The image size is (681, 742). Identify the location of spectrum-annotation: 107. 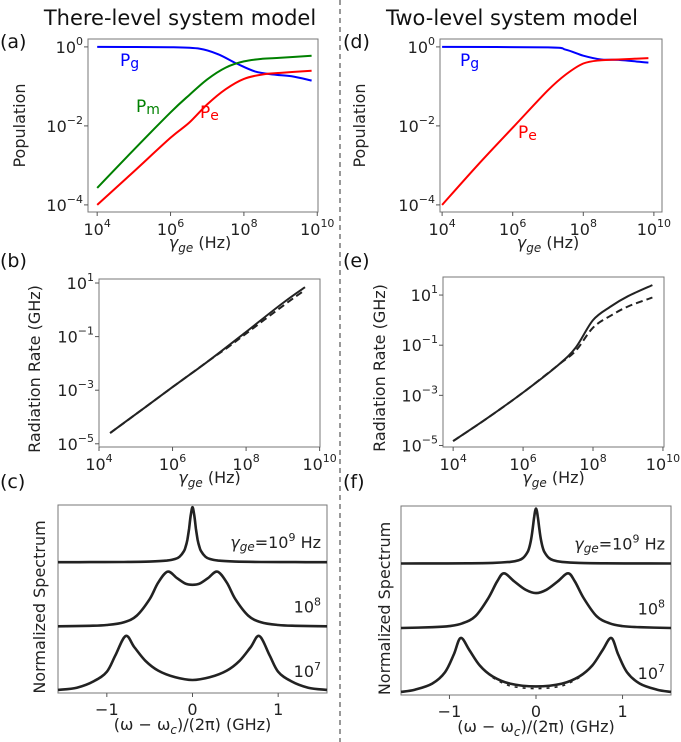
(307, 670).